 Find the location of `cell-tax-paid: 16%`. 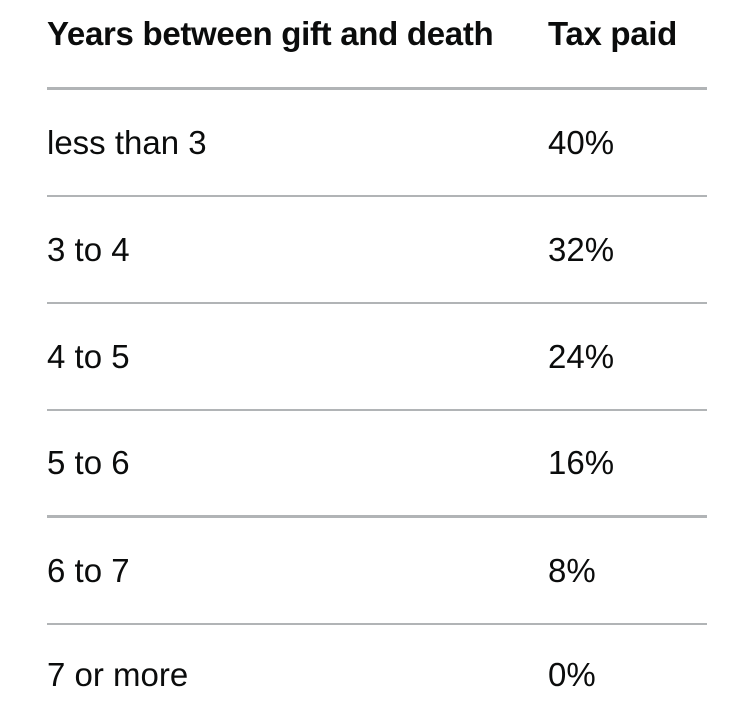

cell-tax-paid: 16% is located at coordinates (581, 462).